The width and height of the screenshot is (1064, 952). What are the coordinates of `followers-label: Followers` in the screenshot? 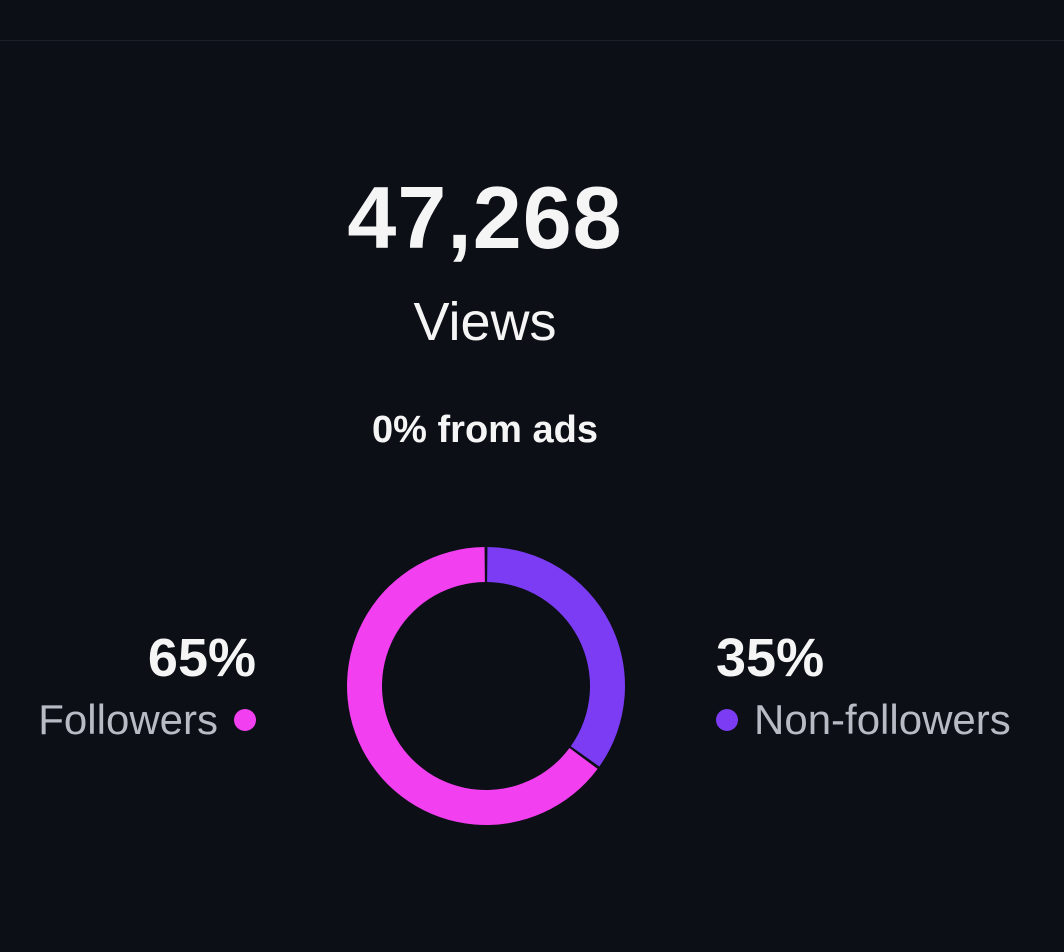 It's located at (128, 719).